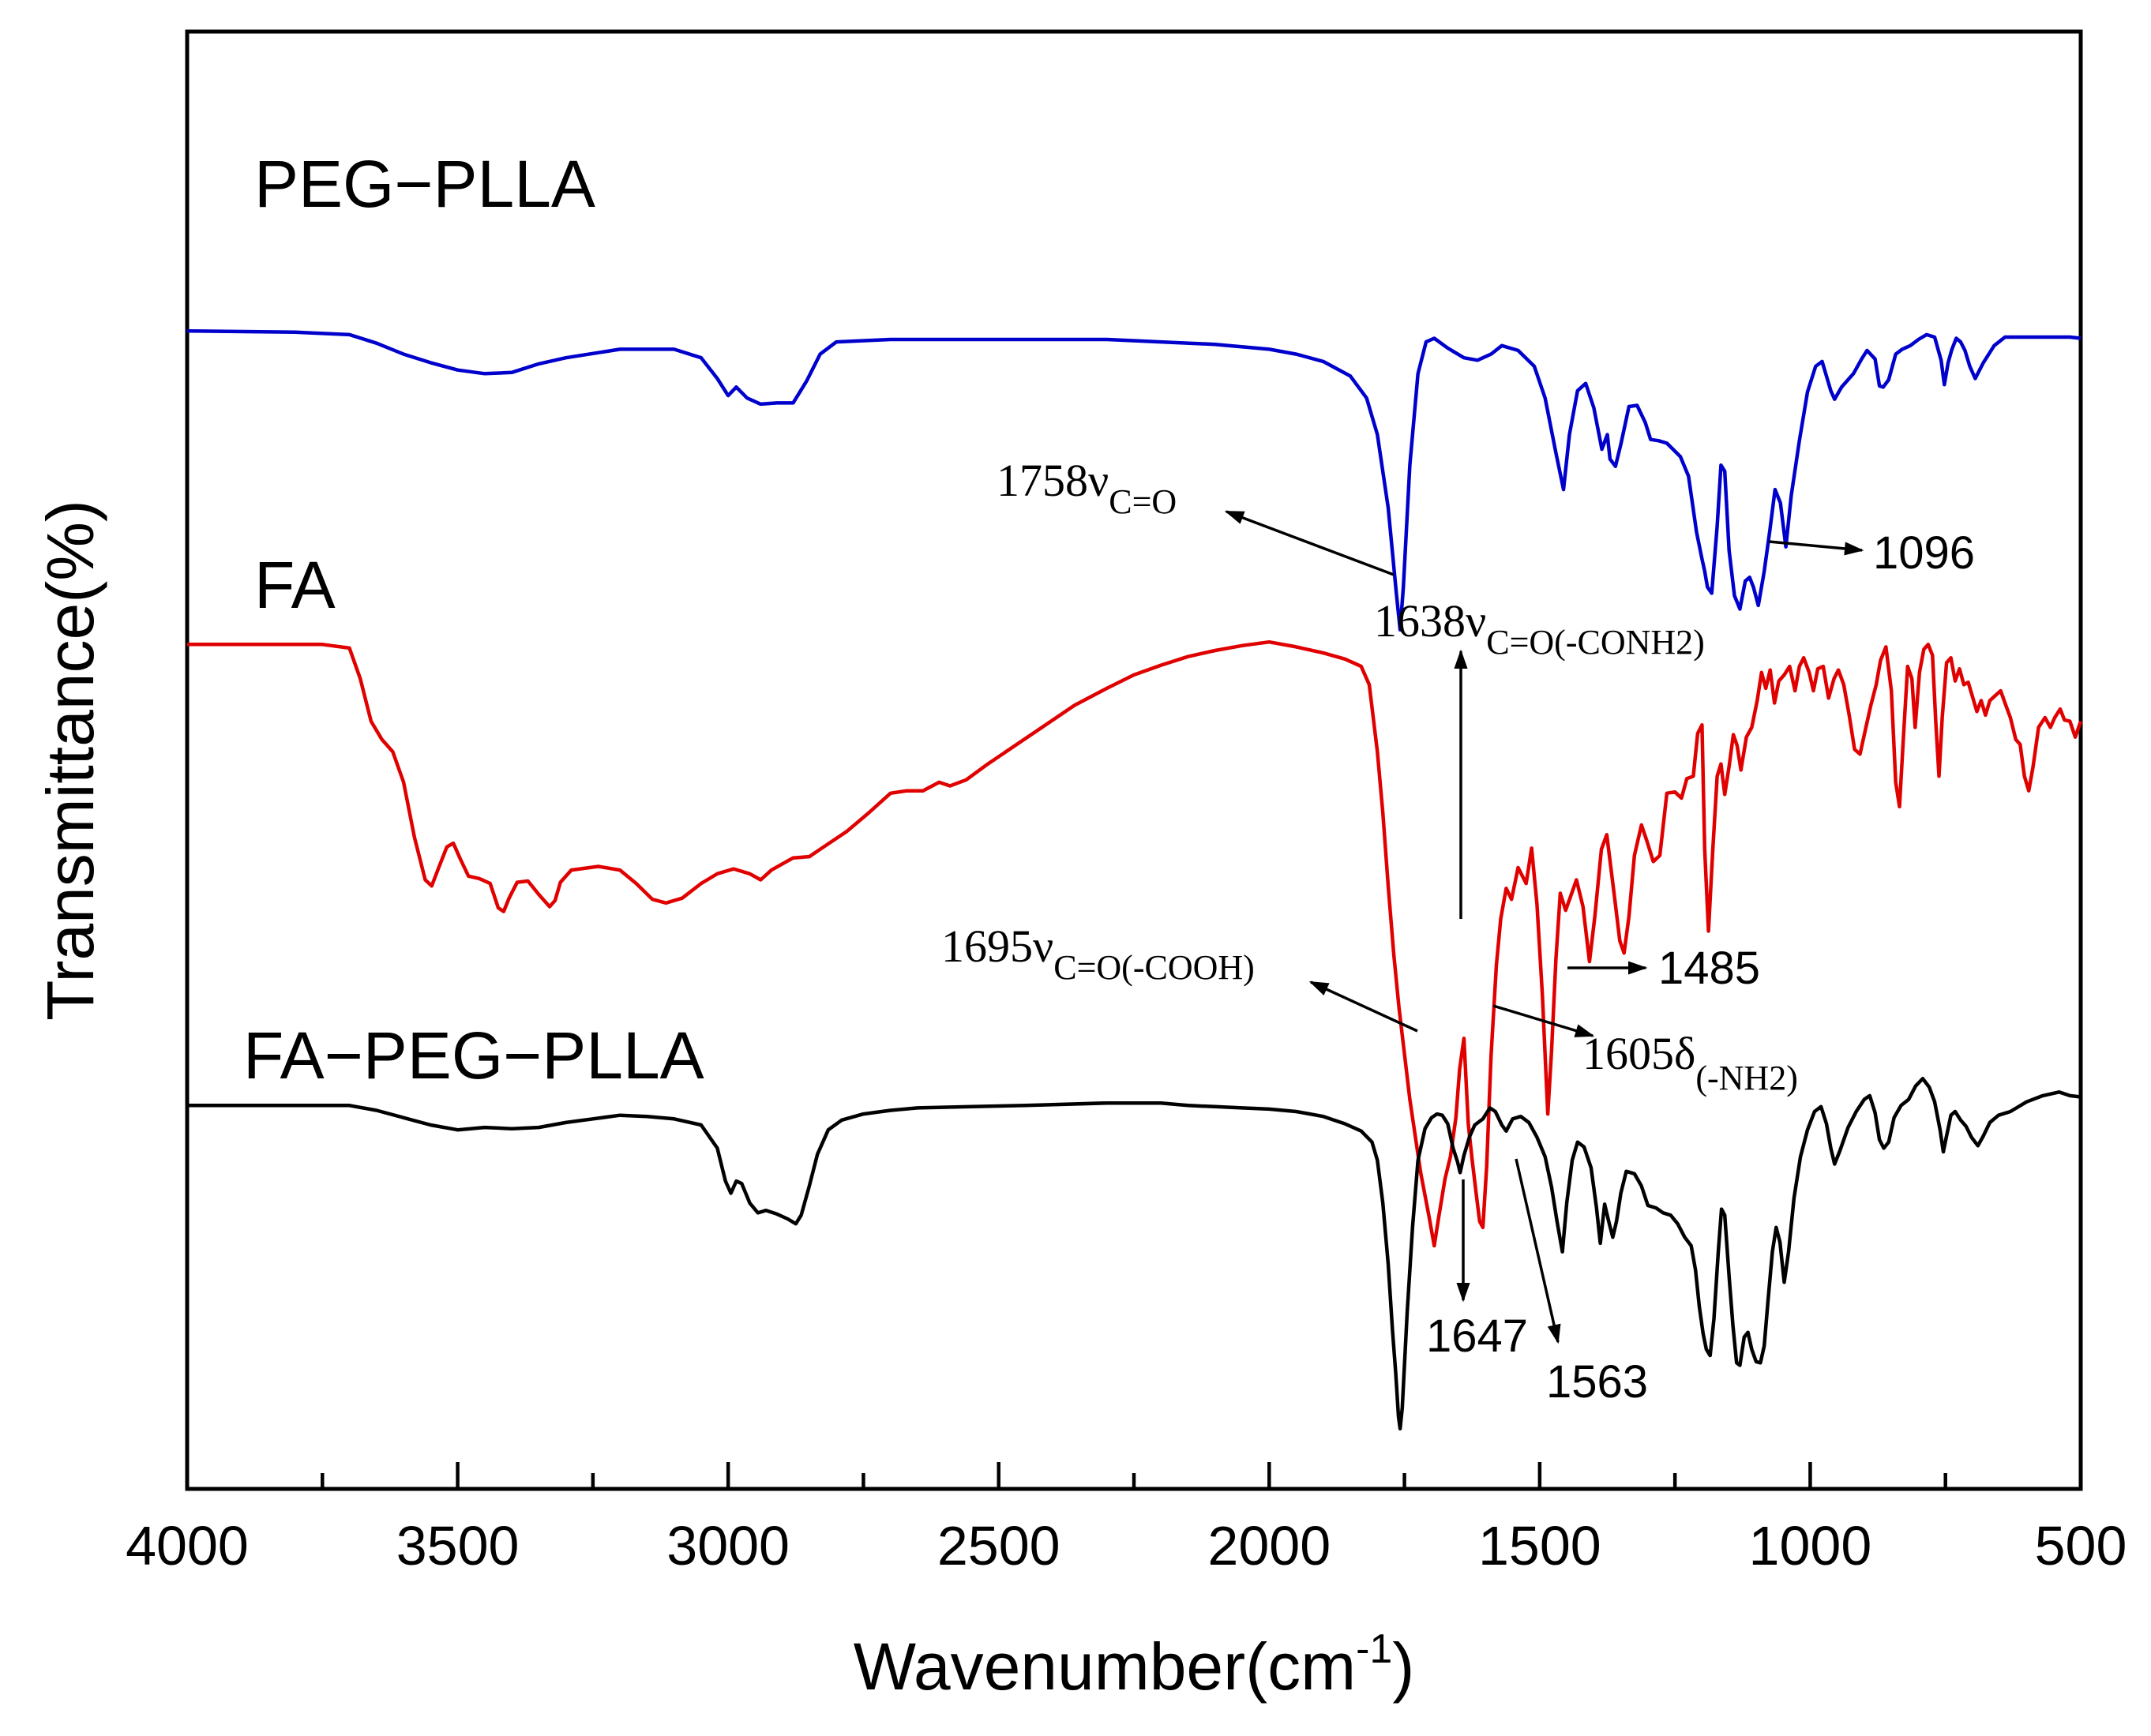  I want to click on annotation-1638-number: 1638, so click(1420, 621).